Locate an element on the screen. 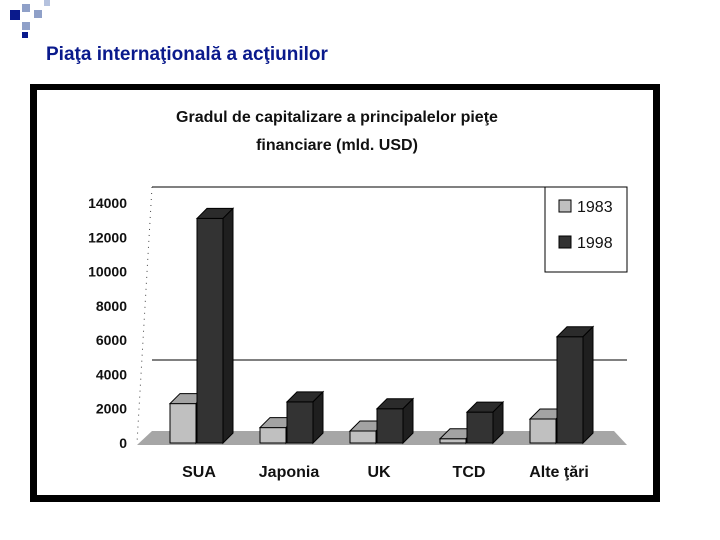 This screenshot has width=720, height=540. x-tick-label: SUA is located at coordinates (199, 472).